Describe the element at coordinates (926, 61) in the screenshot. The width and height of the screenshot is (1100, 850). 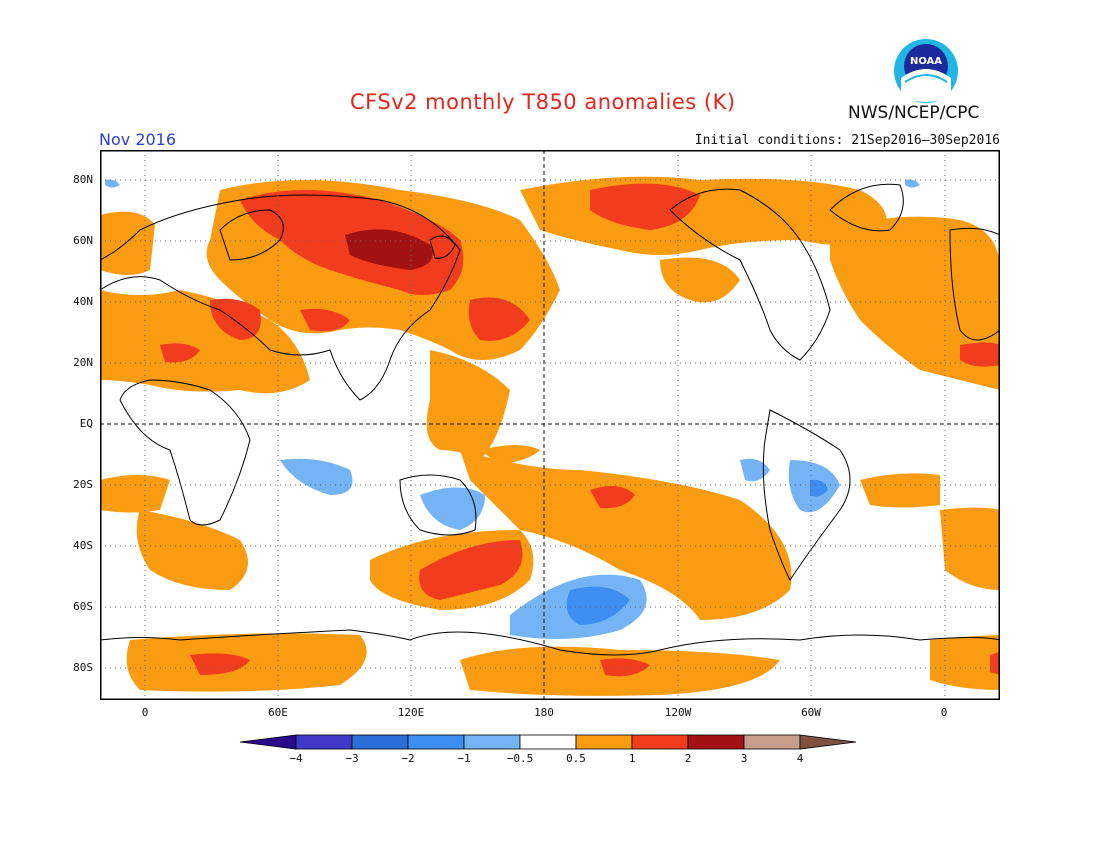
I see `svg-text: NOAA` at that location.